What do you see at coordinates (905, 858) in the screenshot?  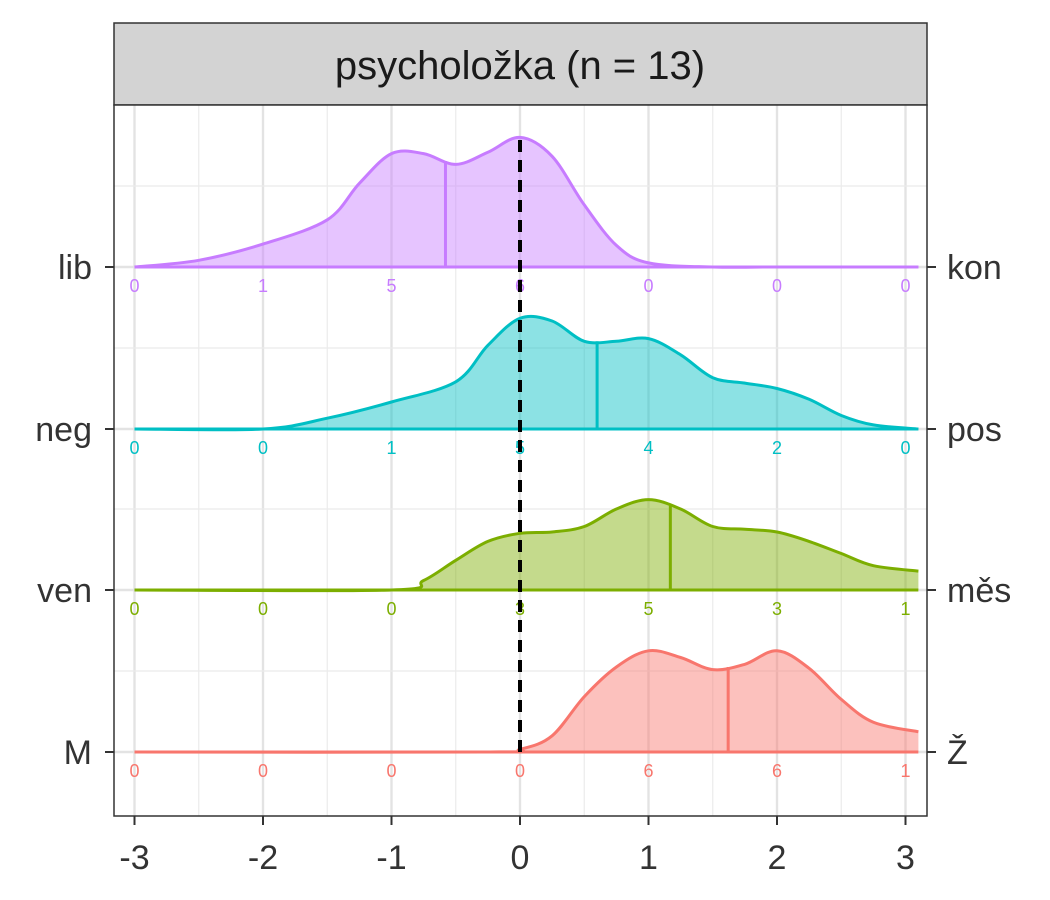 I see `x-tick-label: 3` at bounding box center [905, 858].